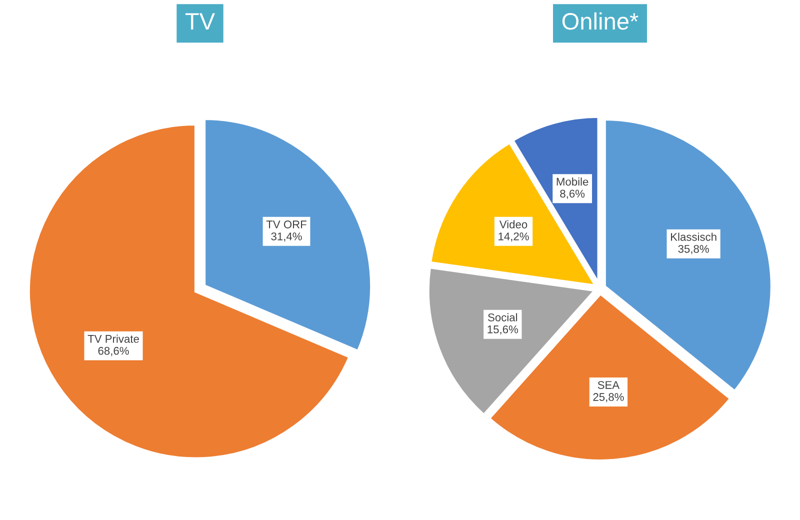 The width and height of the screenshot is (800, 520). What do you see at coordinates (113, 338) in the screenshot?
I see `slice-label: TV Private` at bounding box center [113, 338].